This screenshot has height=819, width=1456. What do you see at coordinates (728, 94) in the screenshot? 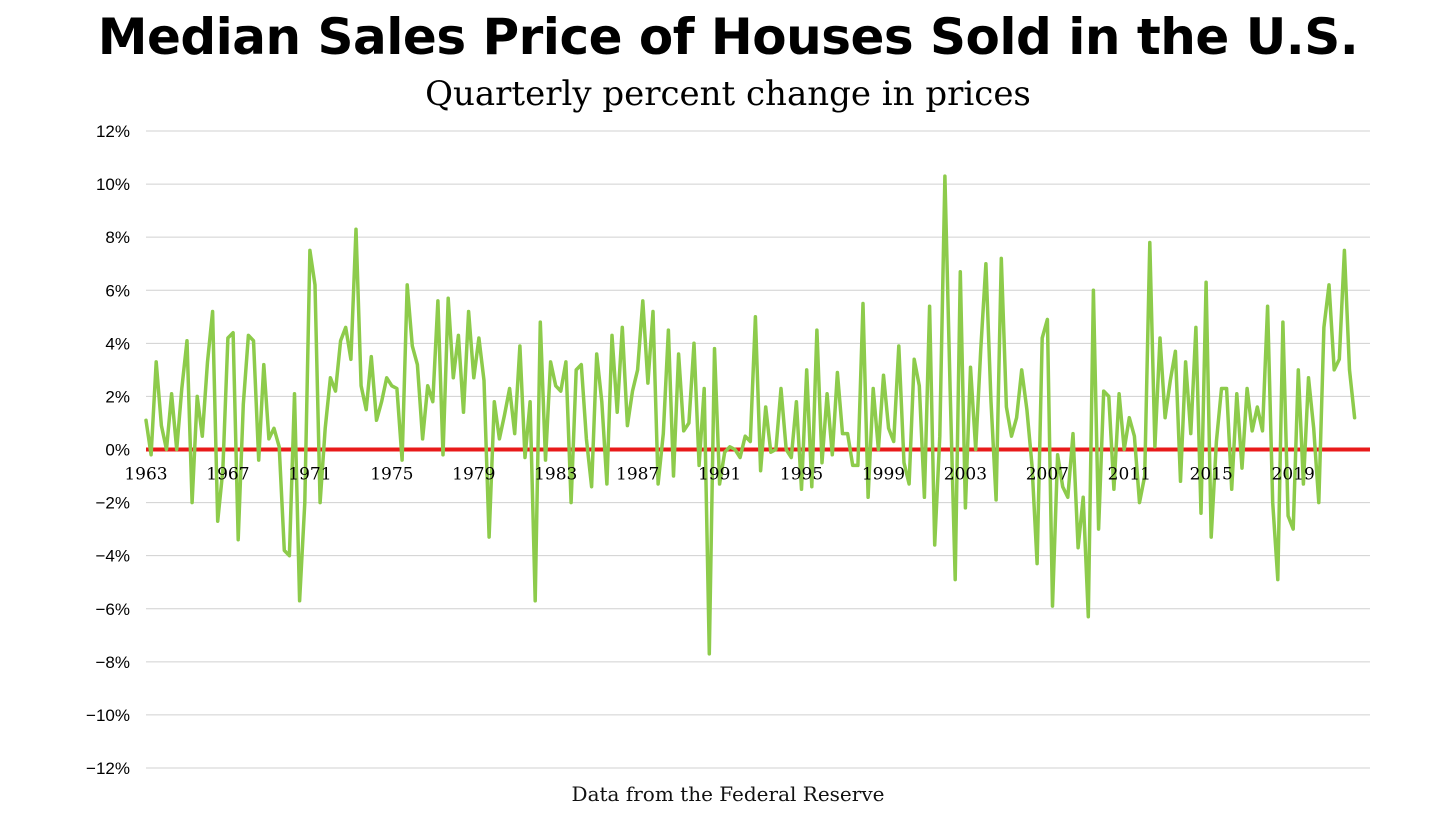
I see `chart-subtitle: Quarterly percent change in prices` at bounding box center [728, 94].